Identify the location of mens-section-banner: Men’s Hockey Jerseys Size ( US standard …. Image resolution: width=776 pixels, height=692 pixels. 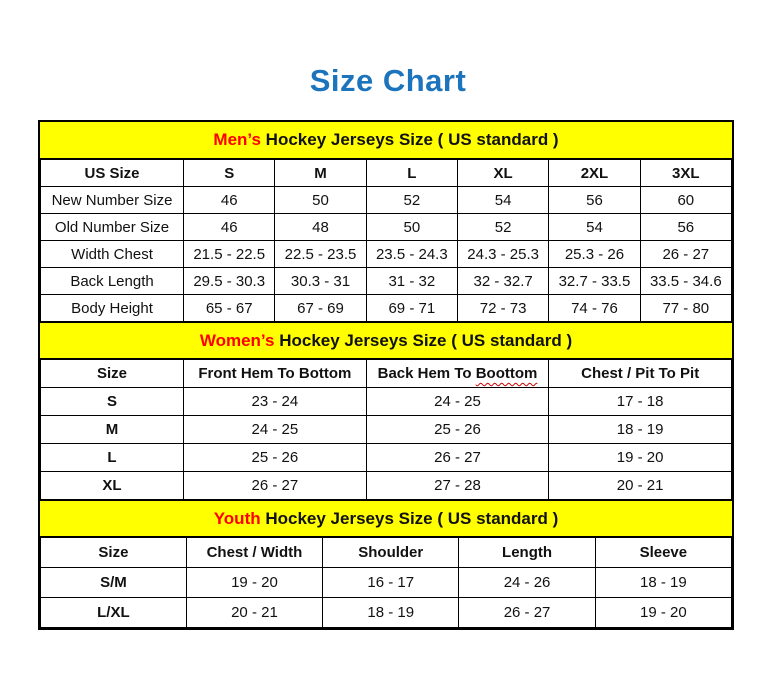
(386, 140).